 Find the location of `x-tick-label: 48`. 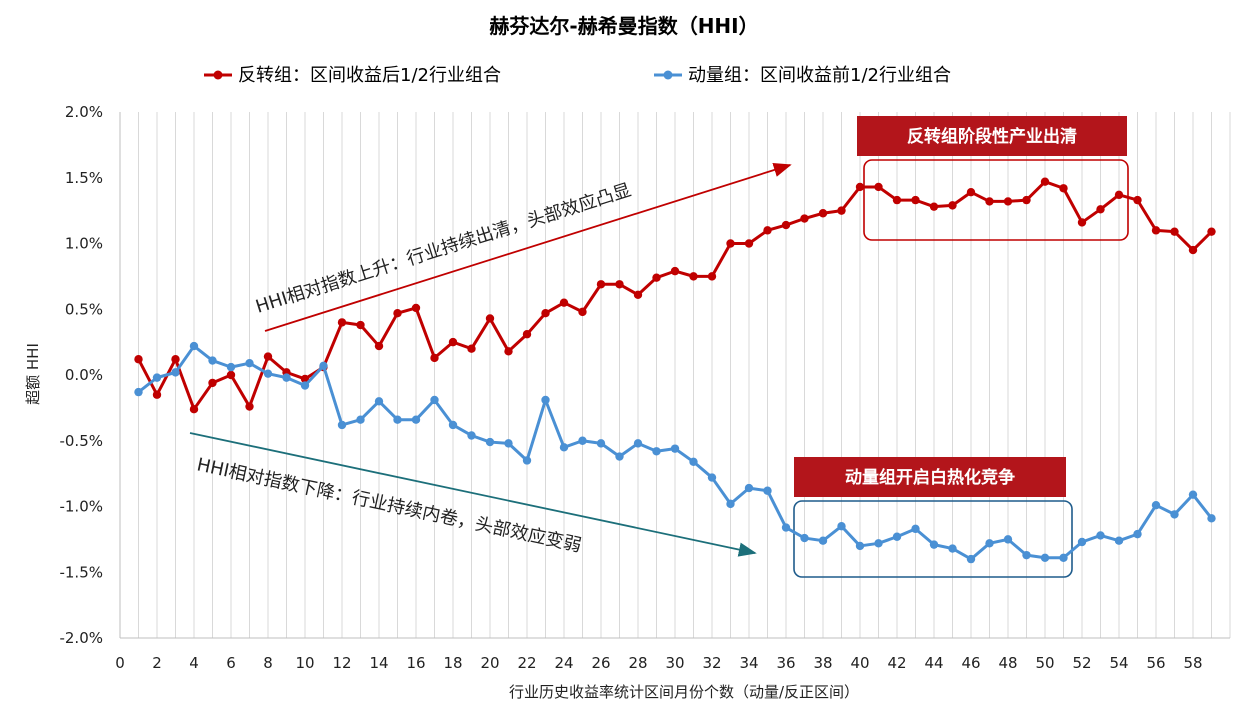

x-tick-label: 48 is located at coordinates (1007, 663).